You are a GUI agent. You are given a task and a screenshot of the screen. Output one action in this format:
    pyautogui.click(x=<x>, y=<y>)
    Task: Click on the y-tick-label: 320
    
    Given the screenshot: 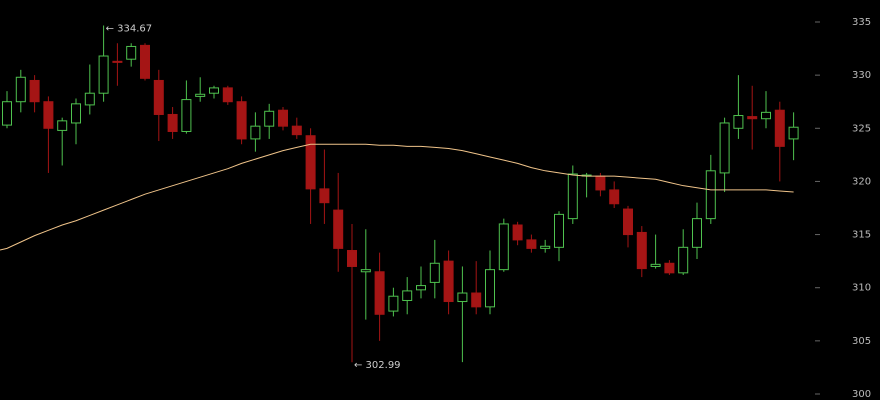 What is the action you would take?
    pyautogui.click(x=861, y=181)
    